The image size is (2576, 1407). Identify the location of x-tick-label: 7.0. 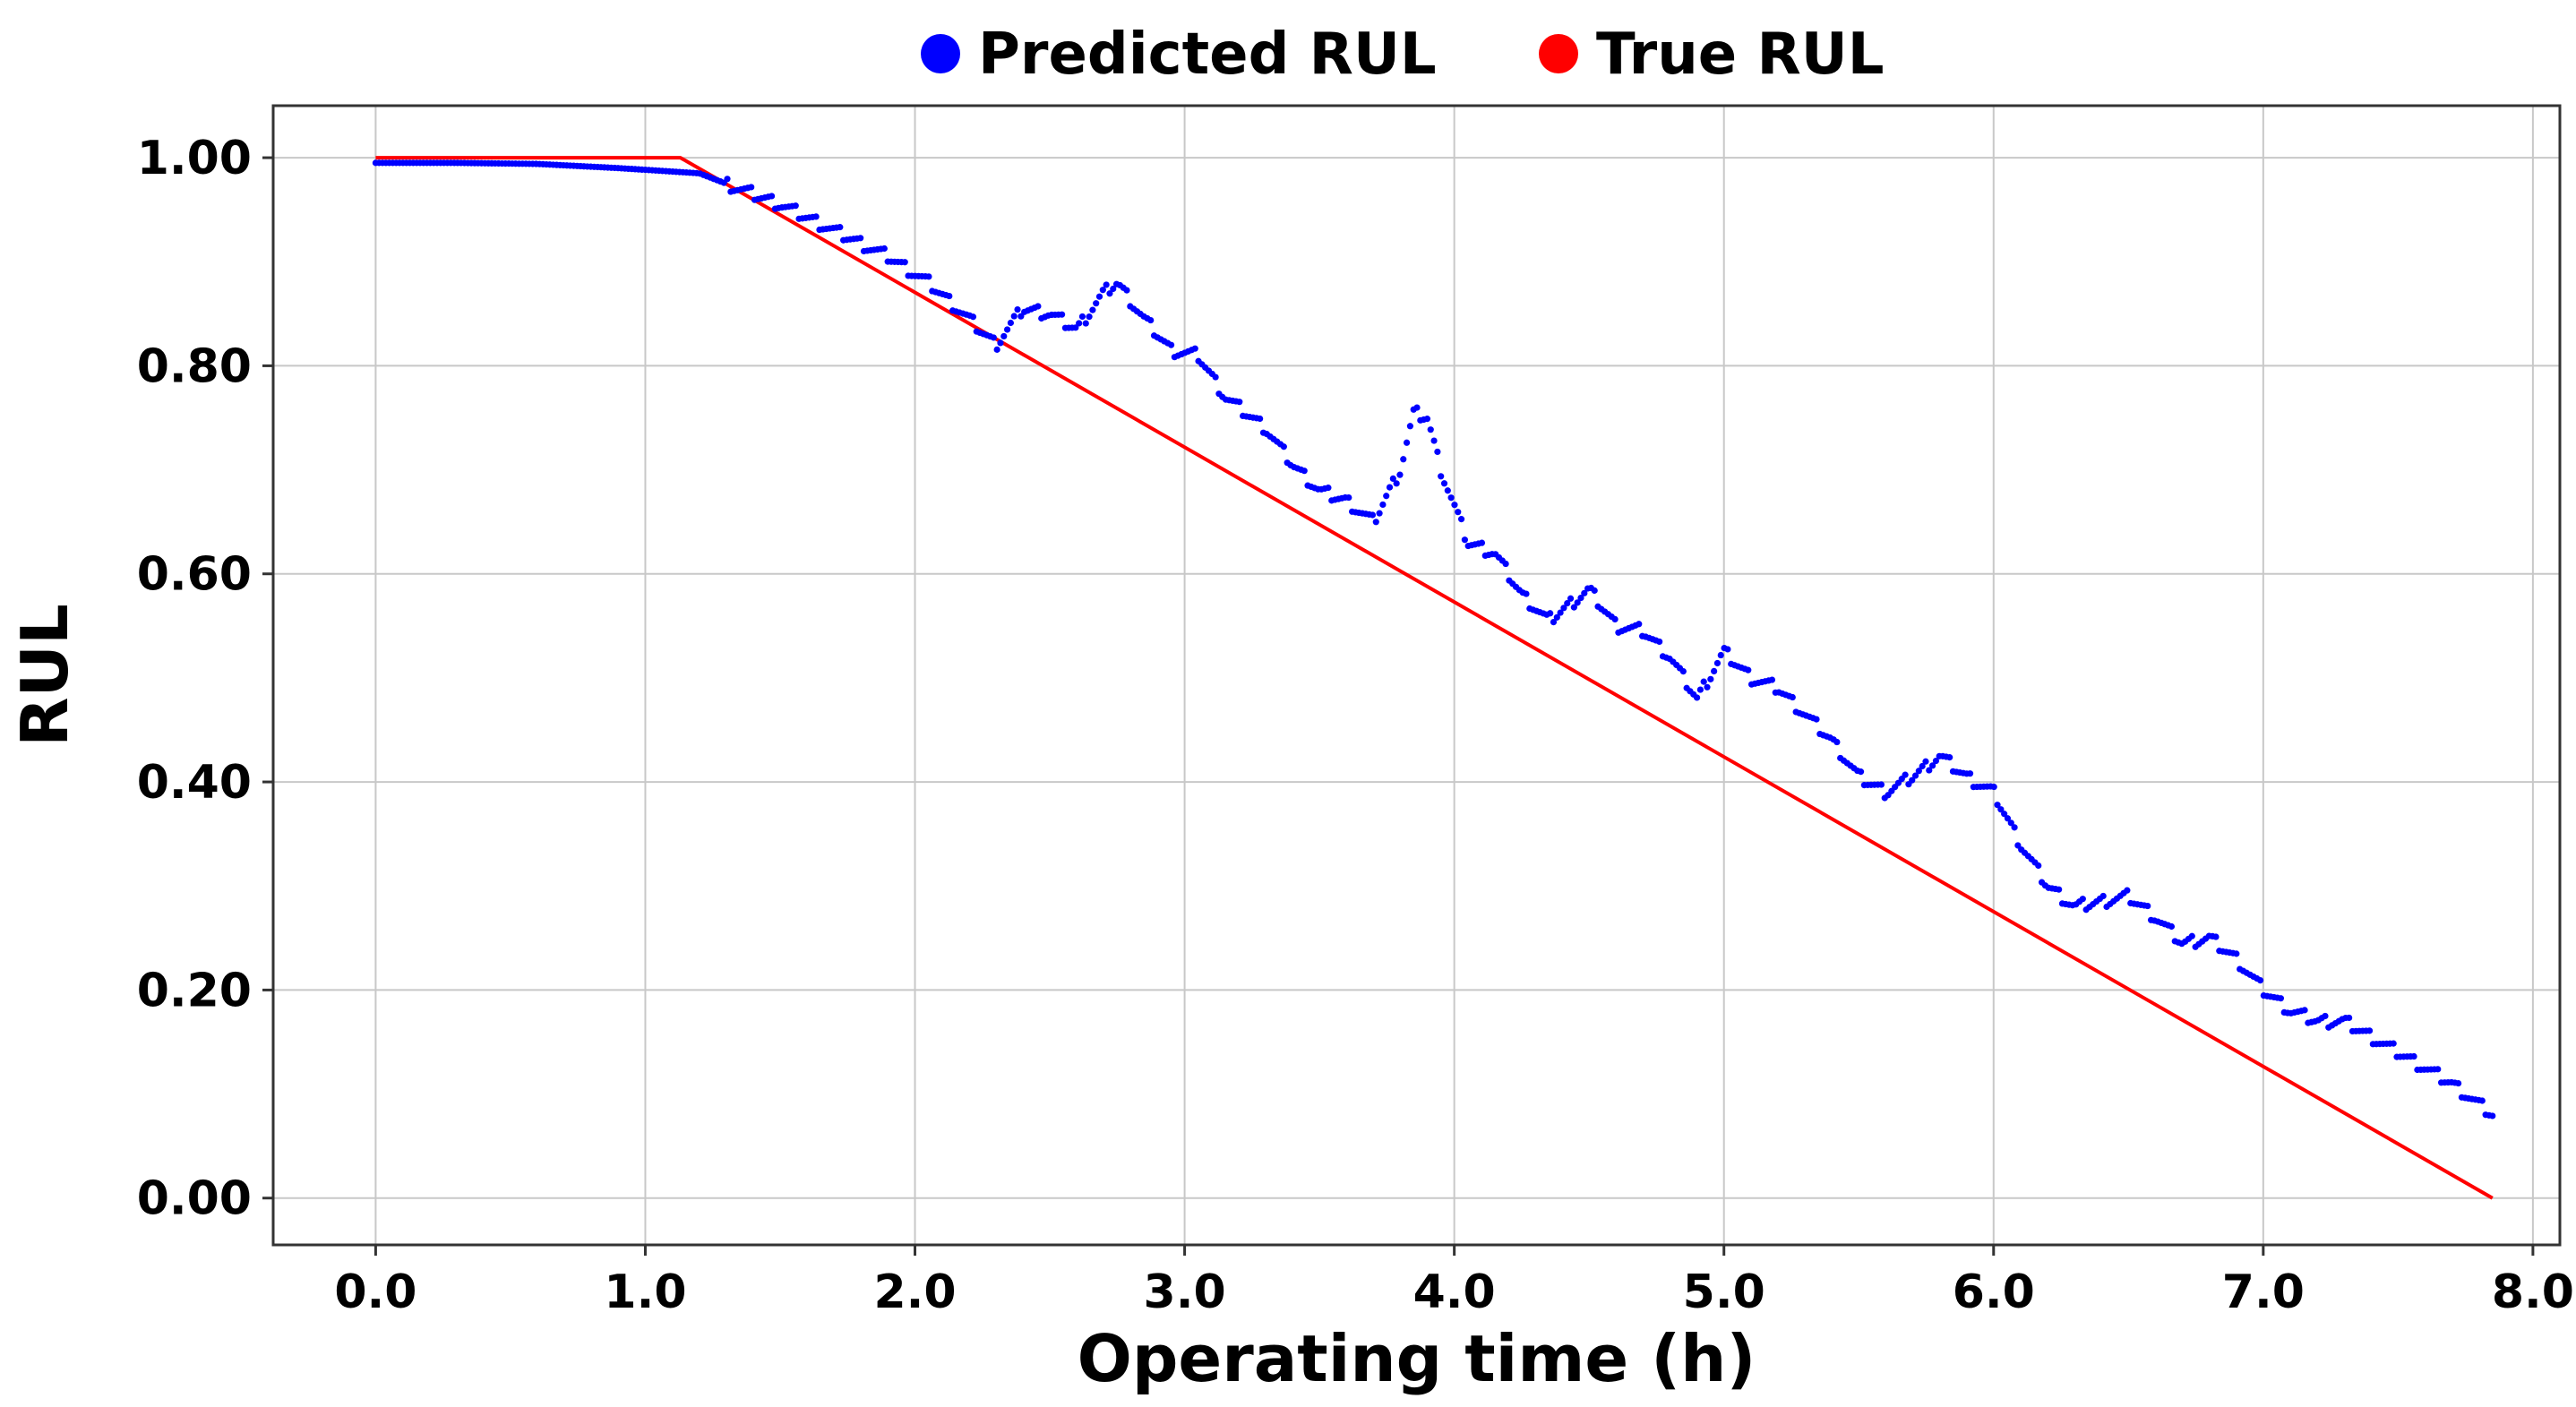
(2263, 1292).